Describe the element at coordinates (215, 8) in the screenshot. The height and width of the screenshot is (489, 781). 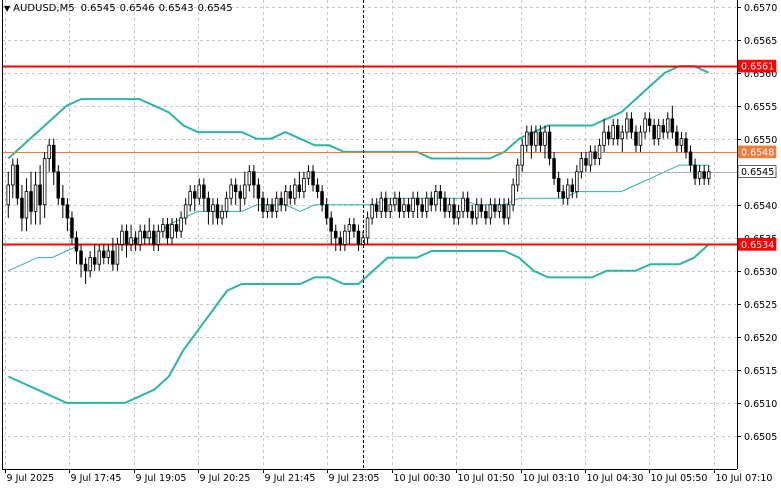
I see `close-value: 0.6545` at that location.